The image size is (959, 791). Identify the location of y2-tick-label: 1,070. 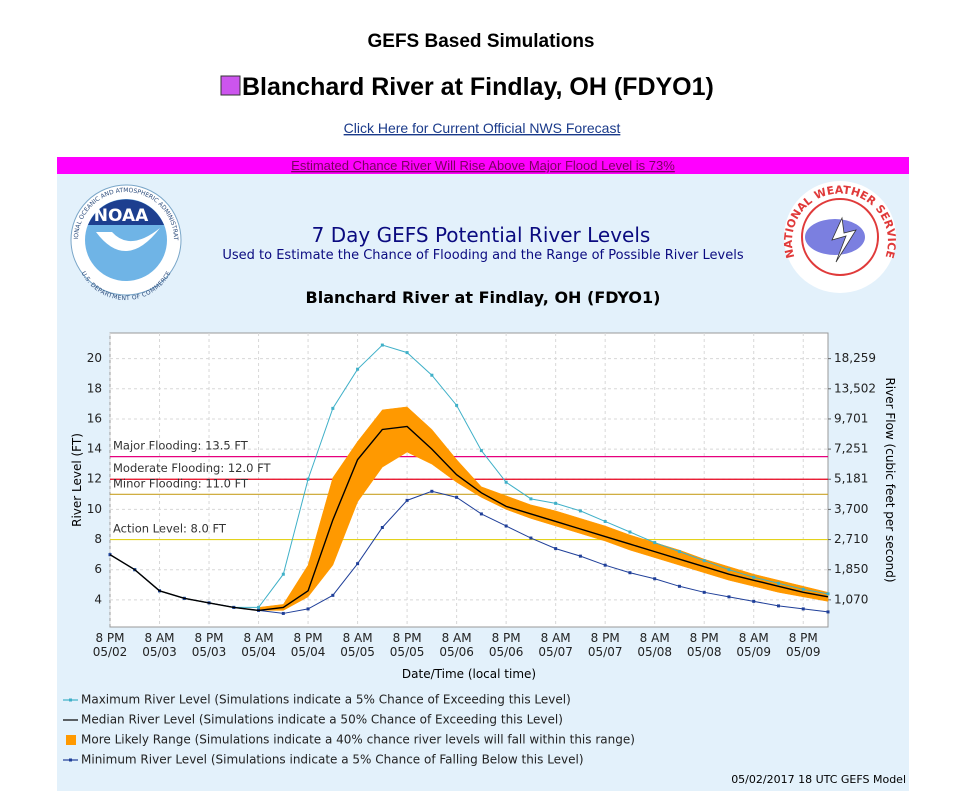
(851, 599).